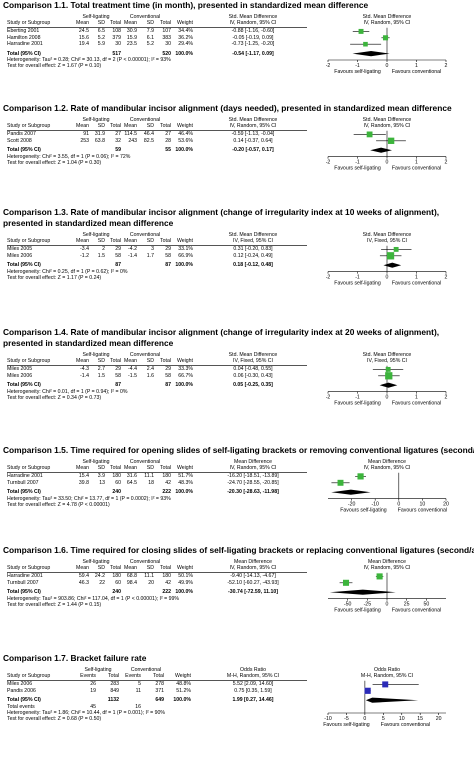 This screenshot has height=763, width=474. Describe the element at coordinates (84, 140) in the screenshot. I see `study-cell: 253` at that location.